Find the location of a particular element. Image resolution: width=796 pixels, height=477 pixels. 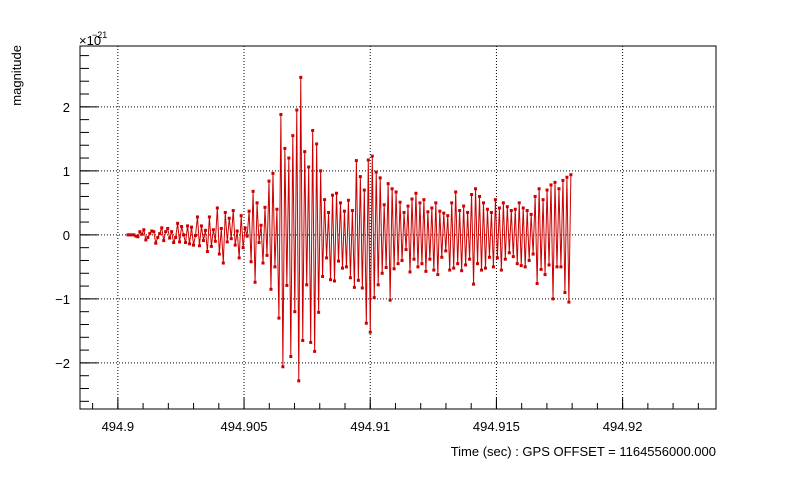

y-tick-label: −2 is located at coordinates (62, 363).